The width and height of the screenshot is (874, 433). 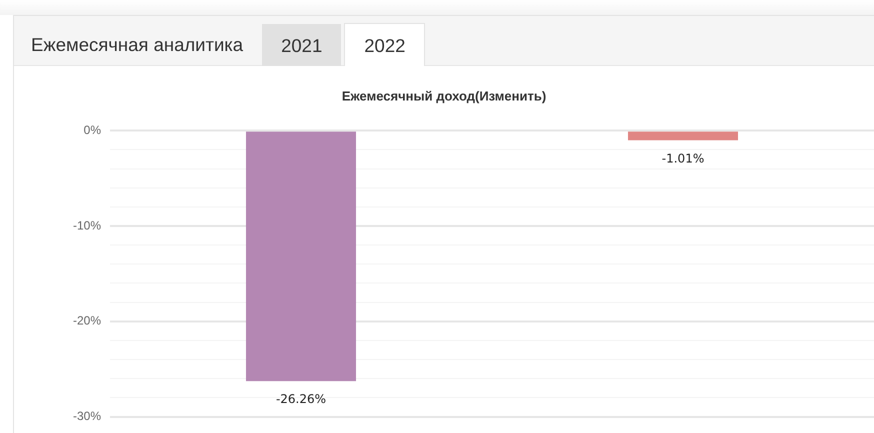 What do you see at coordinates (301, 399) in the screenshot?
I see `data-label: -26.26%` at bounding box center [301, 399].